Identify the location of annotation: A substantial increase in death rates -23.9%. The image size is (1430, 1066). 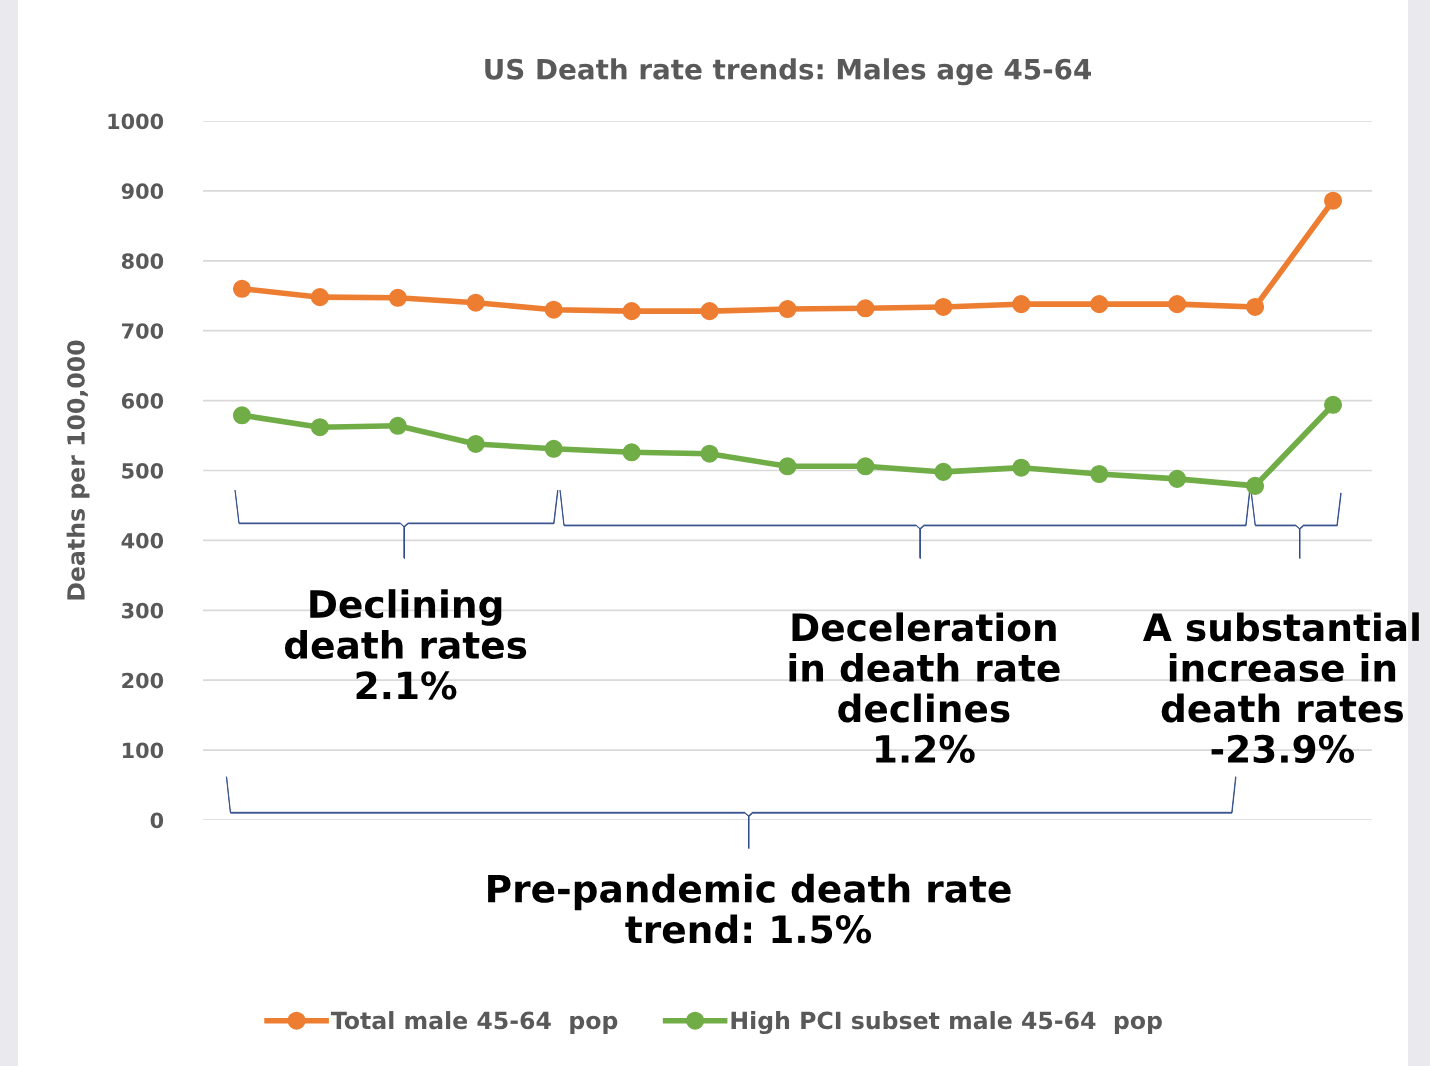
(1281, 688).